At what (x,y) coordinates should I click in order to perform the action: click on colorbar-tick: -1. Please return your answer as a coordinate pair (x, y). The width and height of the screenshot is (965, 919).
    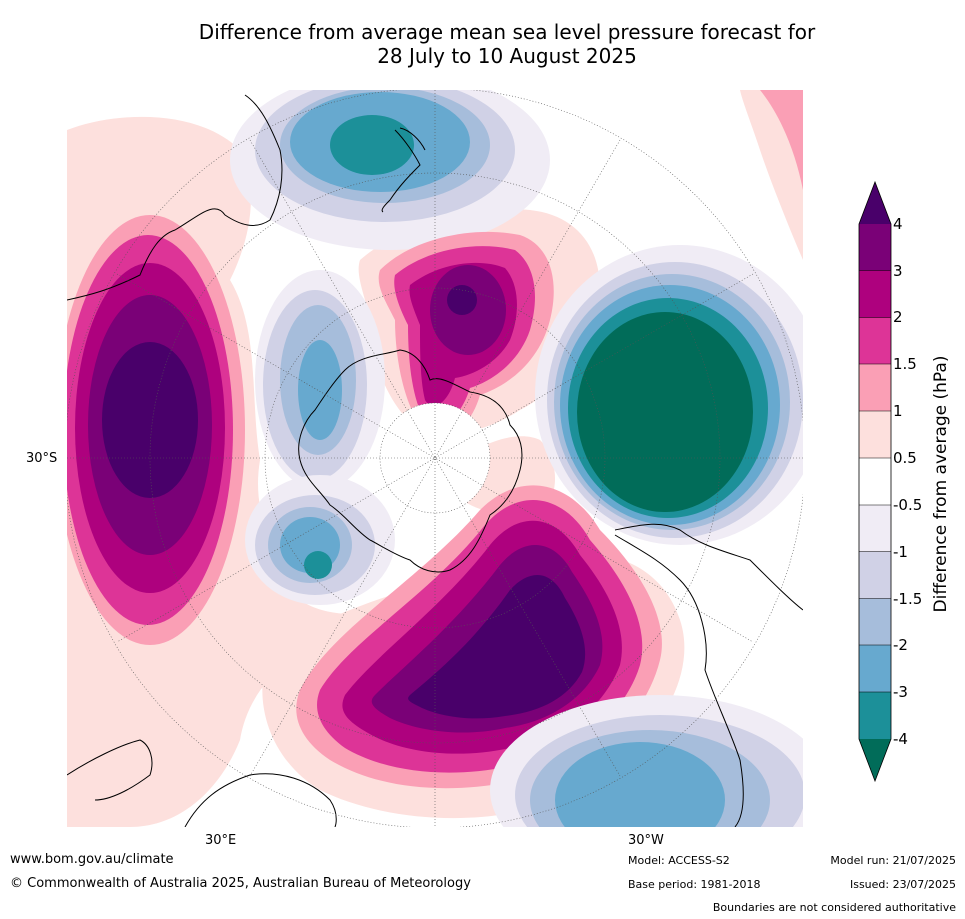
    Looking at the image, I should click on (900, 552).